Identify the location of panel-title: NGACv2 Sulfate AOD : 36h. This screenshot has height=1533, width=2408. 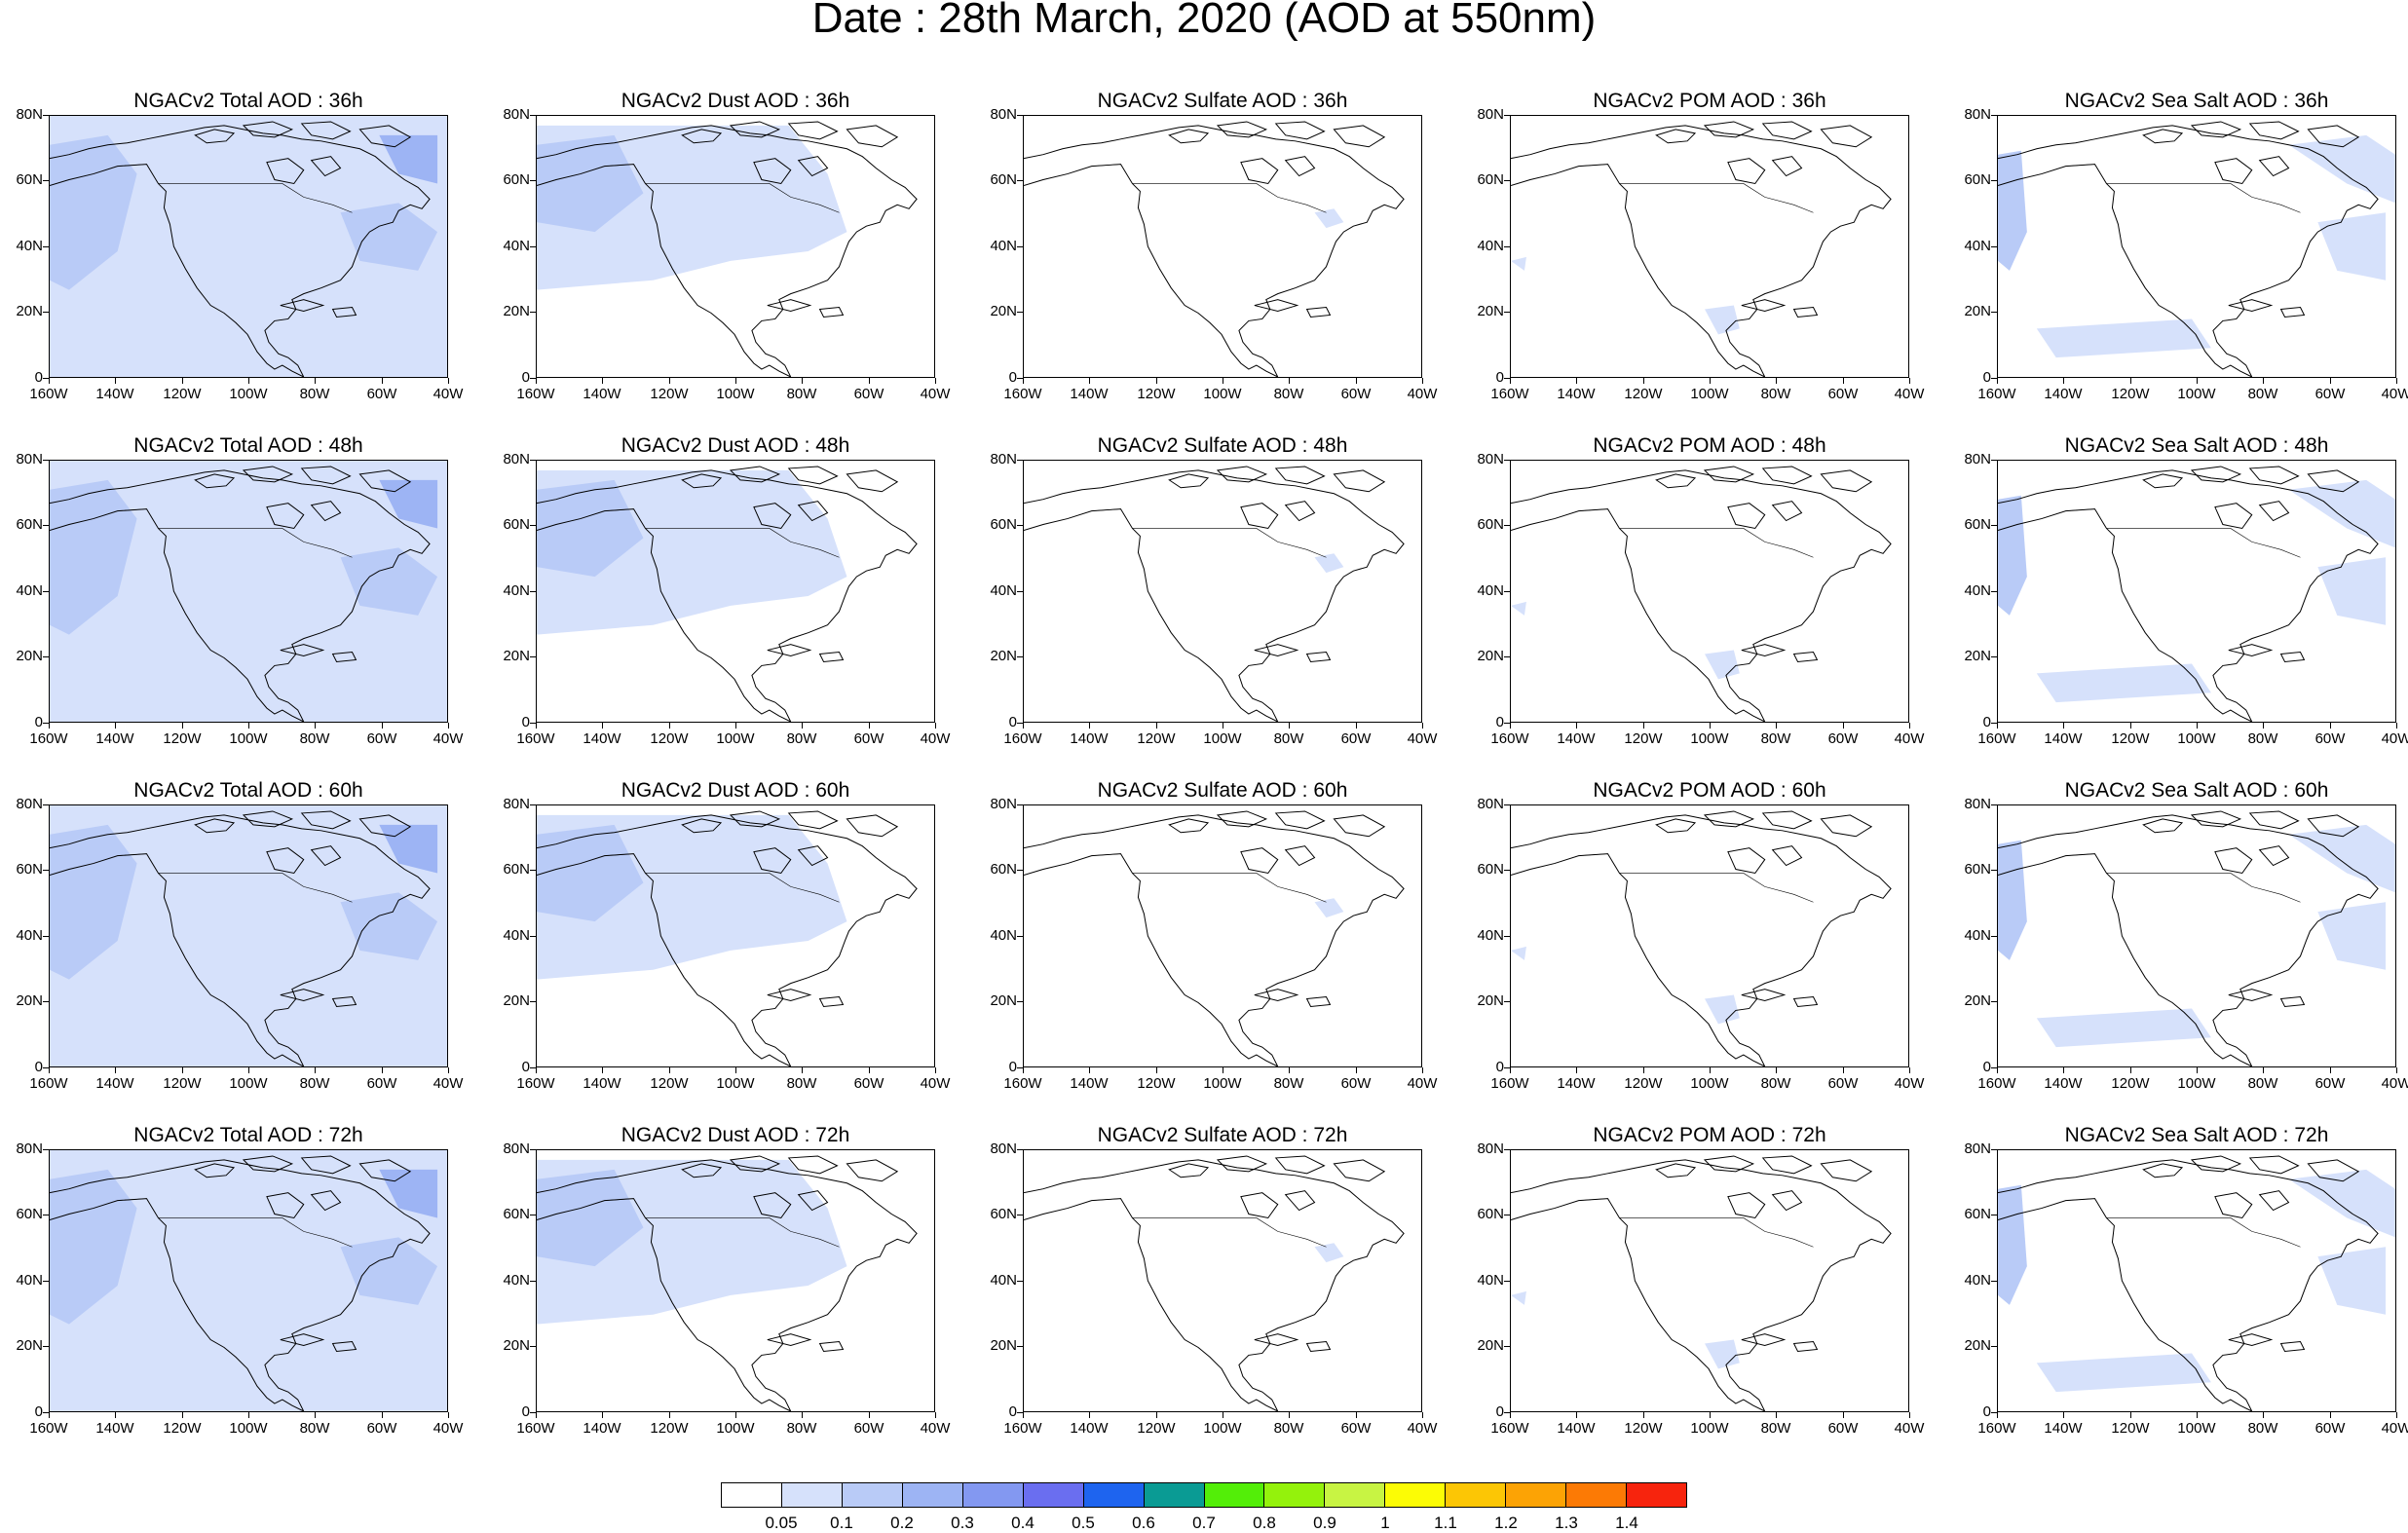
(1222, 101).